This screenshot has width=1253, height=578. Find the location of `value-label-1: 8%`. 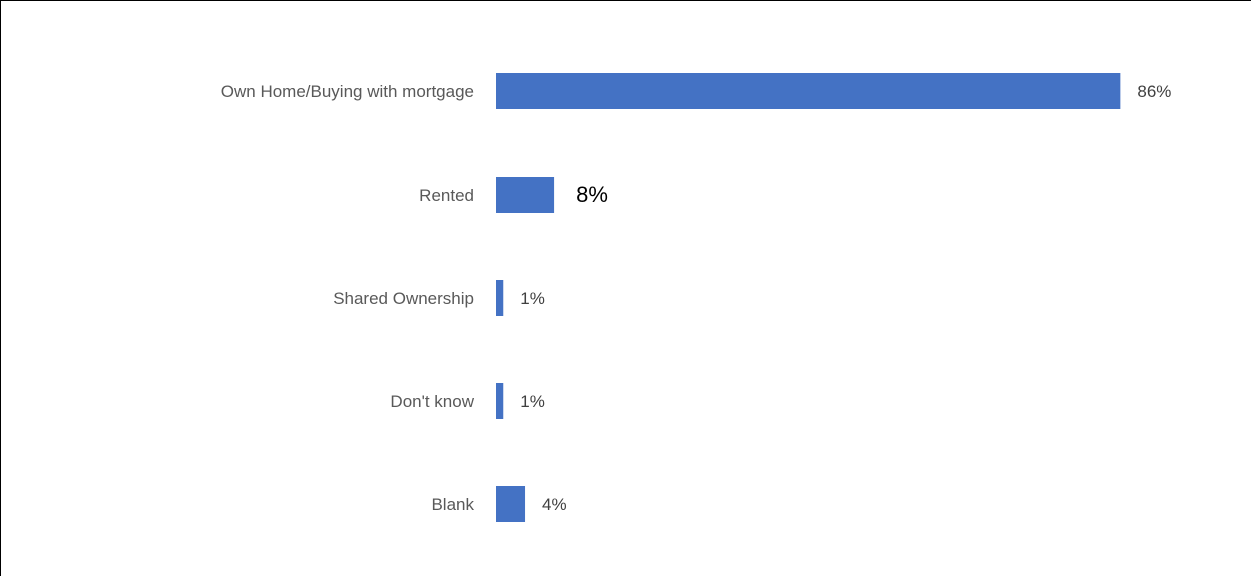

value-label-1: 8% is located at coordinates (592, 194).